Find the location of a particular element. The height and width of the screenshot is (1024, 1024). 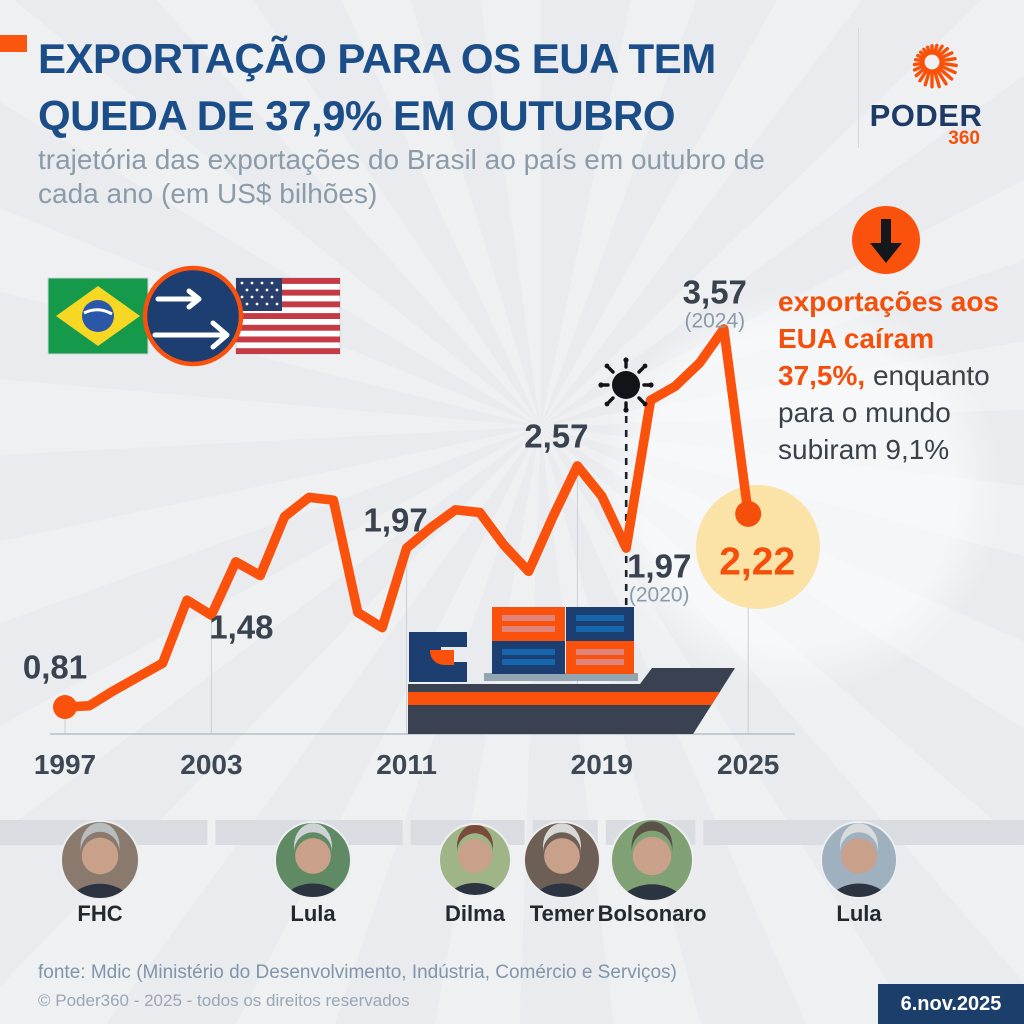

start-point-dot is located at coordinates (65, 707).